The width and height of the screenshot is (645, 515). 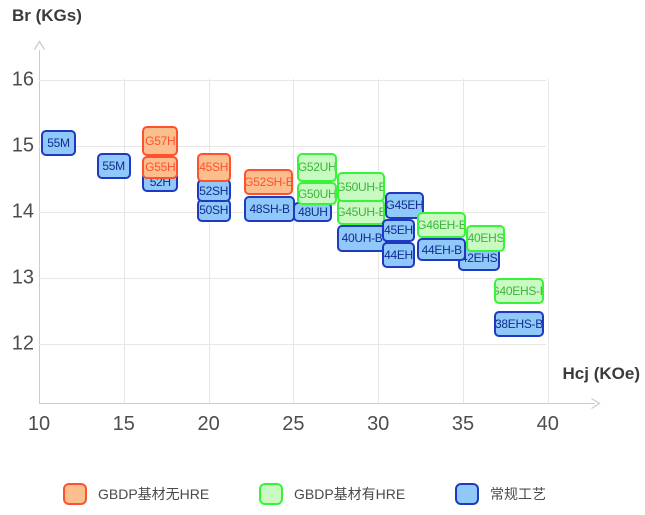 What do you see at coordinates (47, 15) in the screenshot?
I see `y-axis-title: Br (KGs)` at bounding box center [47, 15].